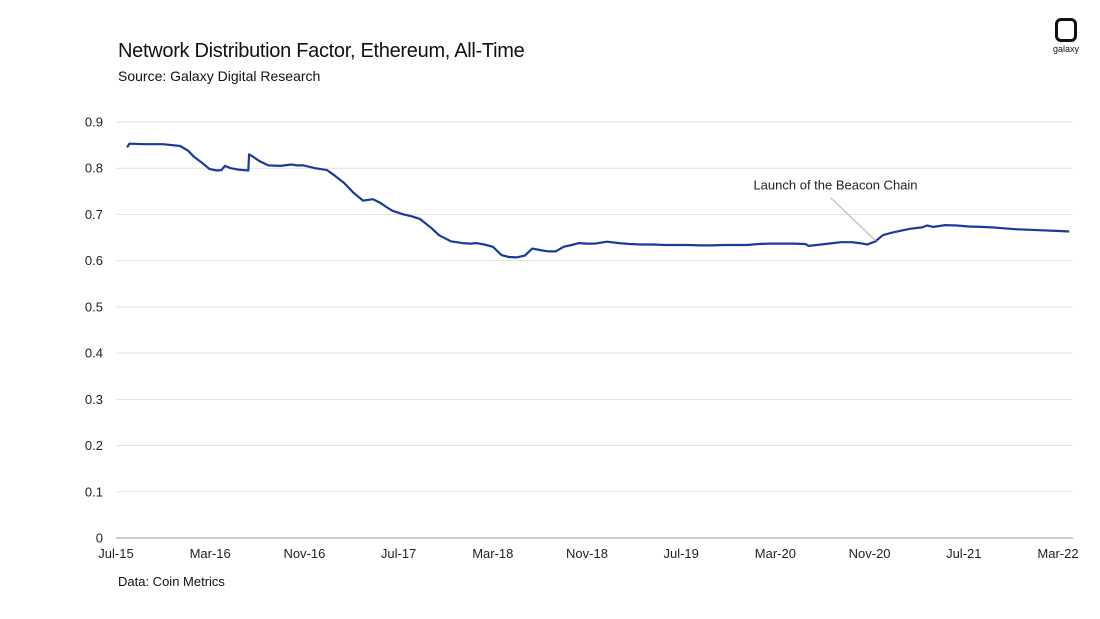 The image size is (1100, 619). What do you see at coordinates (219, 76) in the screenshot?
I see `chart-subtitle: Source: Galaxy Digital Research` at bounding box center [219, 76].